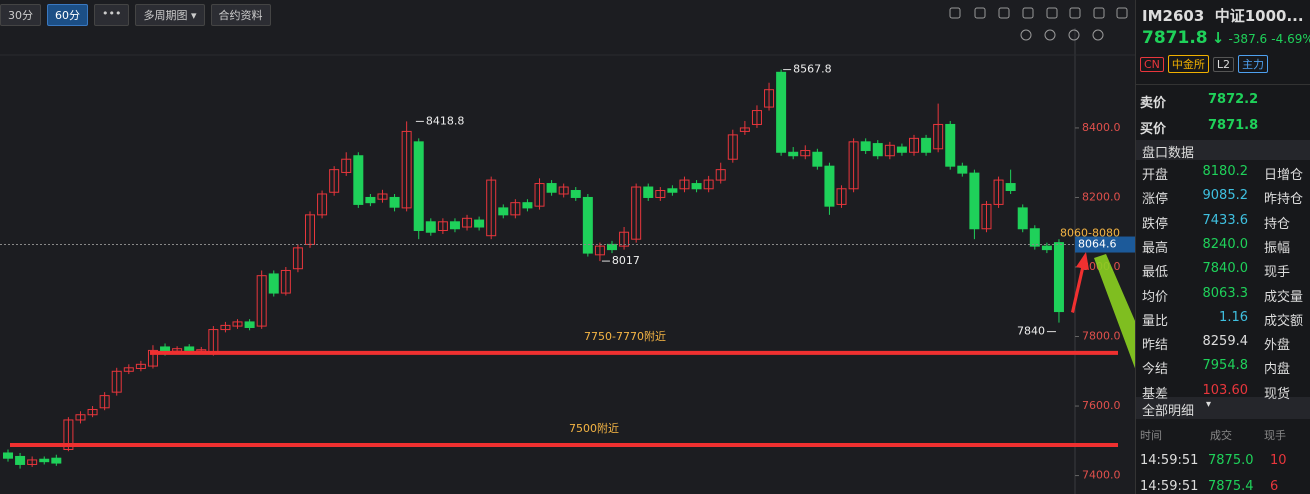 The height and width of the screenshot is (494, 1310). Describe the element at coordinates (1223, 64) in the screenshot. I see `tag: L2` at that location.